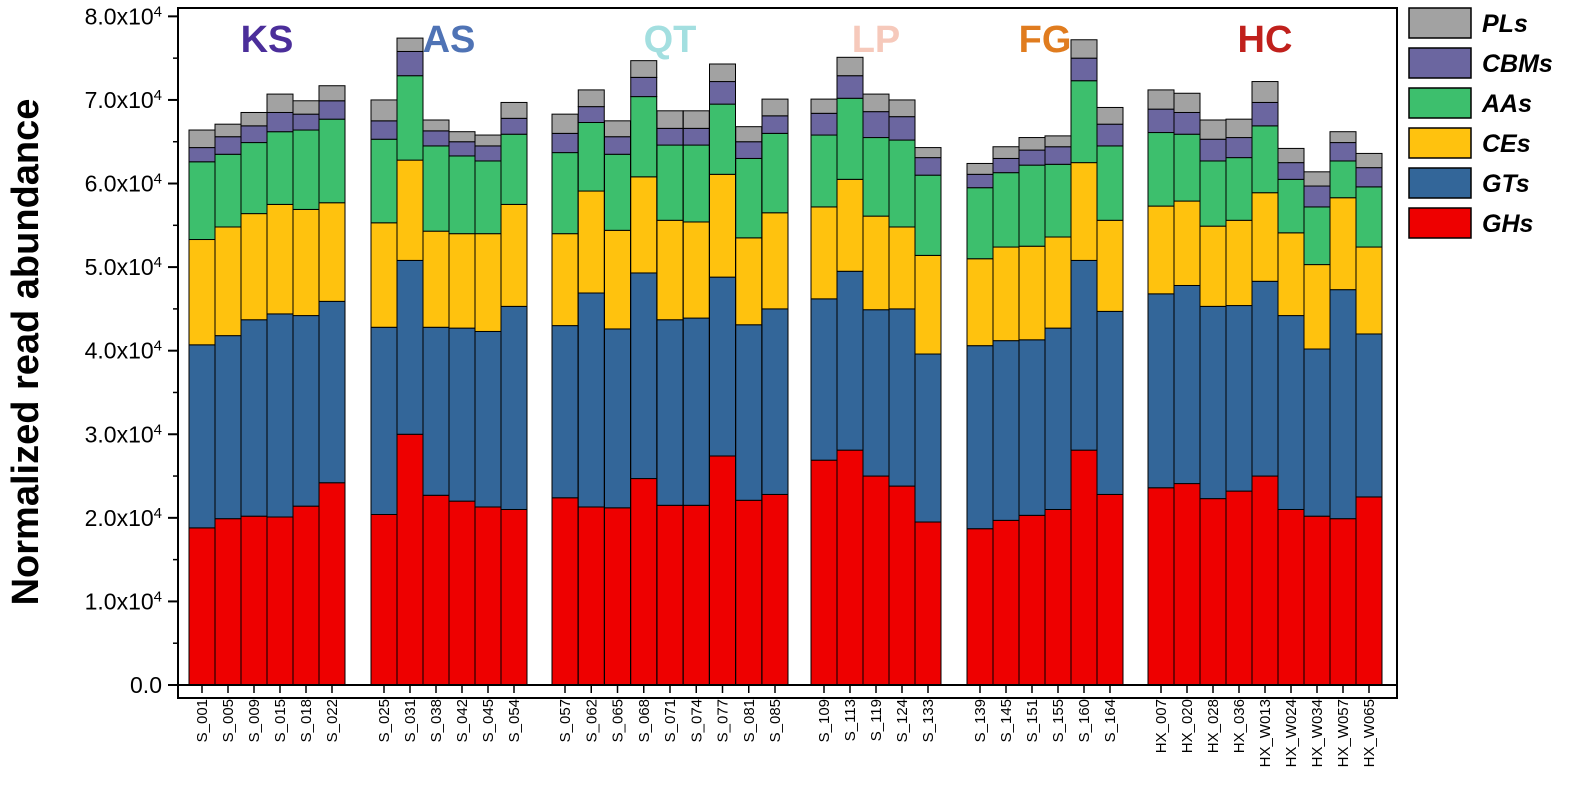  Describe the element at coordinates (1343, 244) in the screenshot. I see `bar-CEs-HX_W057` at that location.